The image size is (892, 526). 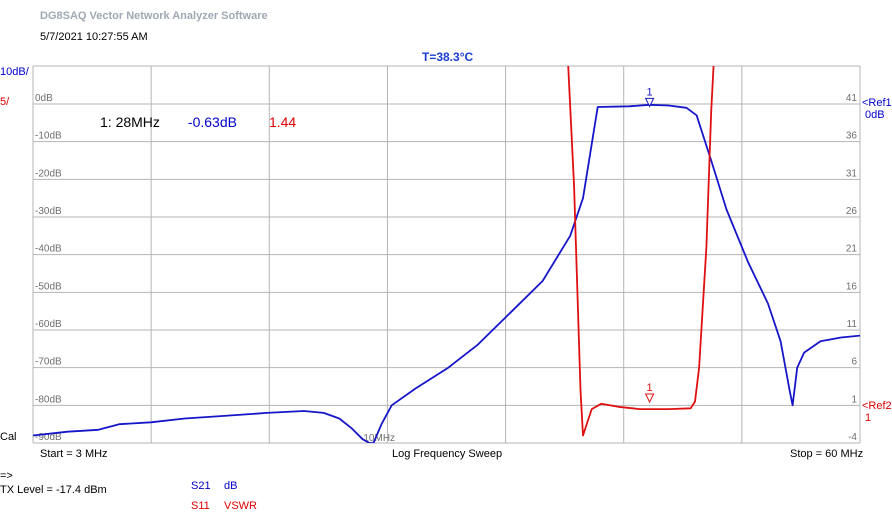 What do you see at coordinates (827, 454) in the screenshot?
I see `sweep-stop: Stop = 60 MHz` at bounding box center [827, 454].